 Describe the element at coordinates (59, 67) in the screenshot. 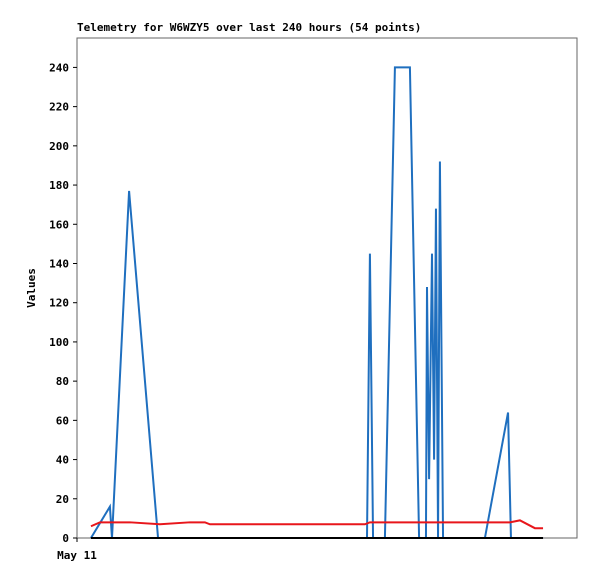

I see `y-tick-label: 240` at that location.